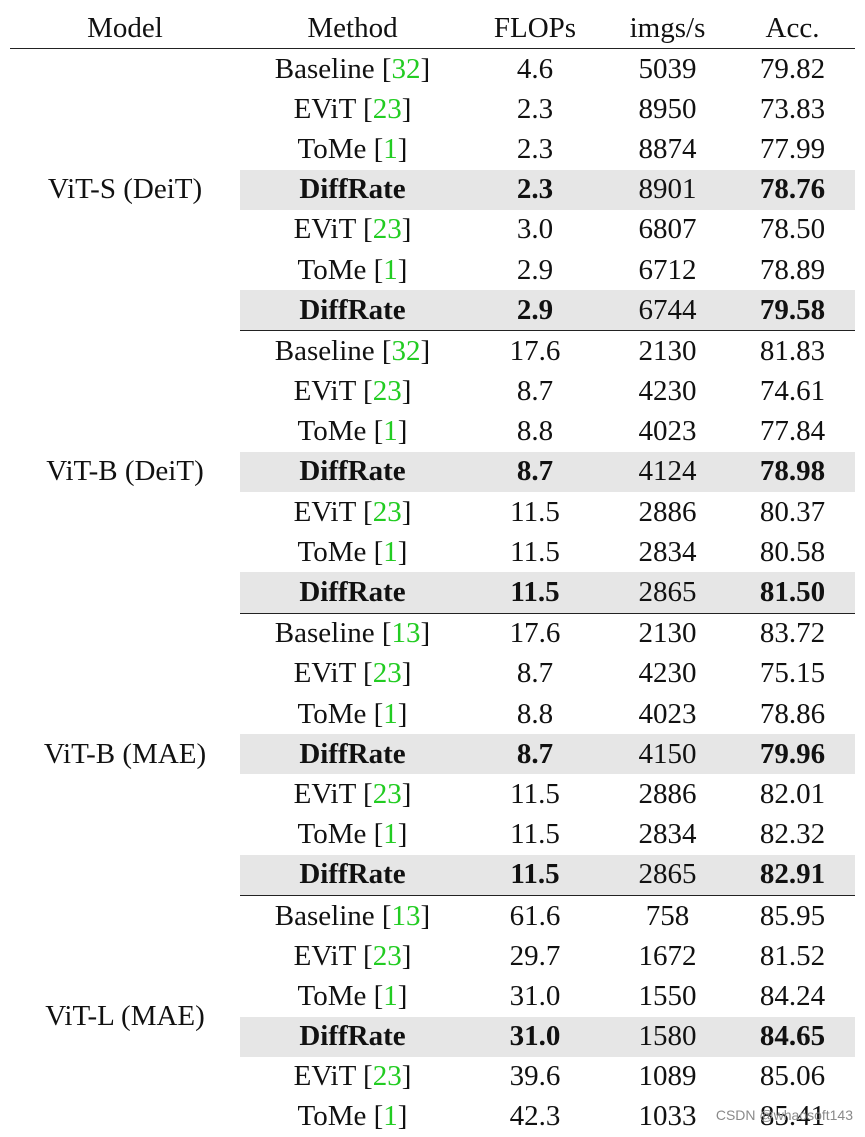 This screenshot has width=865, height=1137. I want to click on model-cell: ViT-L (MAE), so click(125, 1016).